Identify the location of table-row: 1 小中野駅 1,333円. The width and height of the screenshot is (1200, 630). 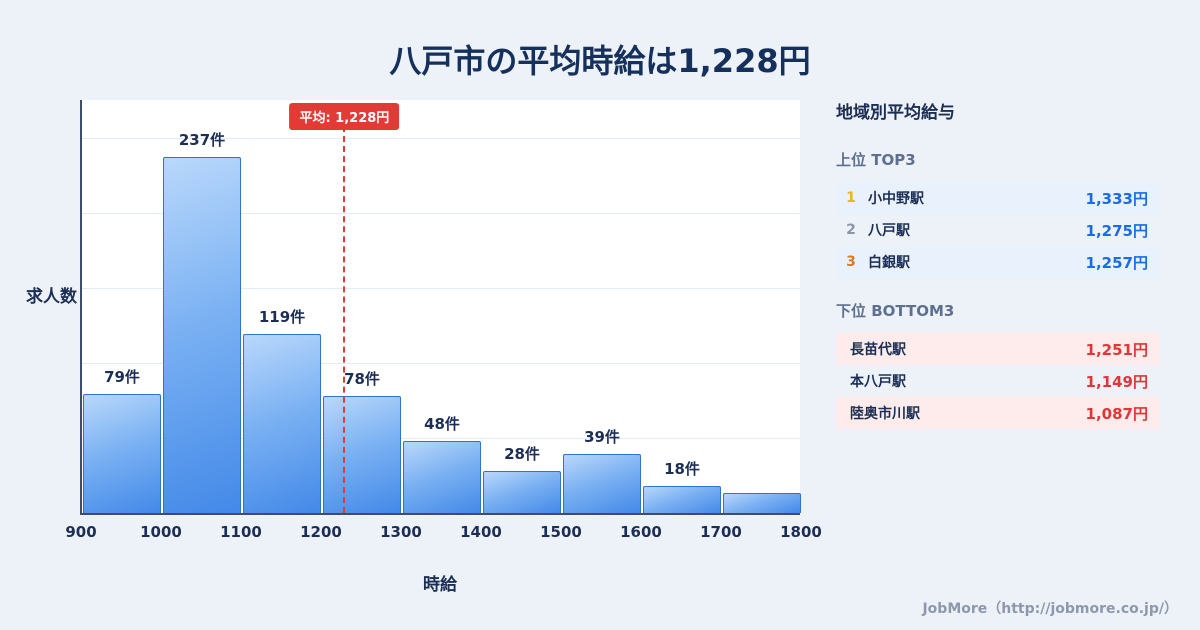
(998, 198).